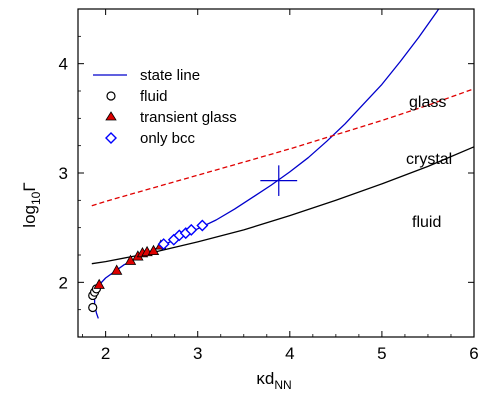  Describe the element at coordinates (154, 96) in the screenshot. I see `legend-label-fluid: fluid` at that location.